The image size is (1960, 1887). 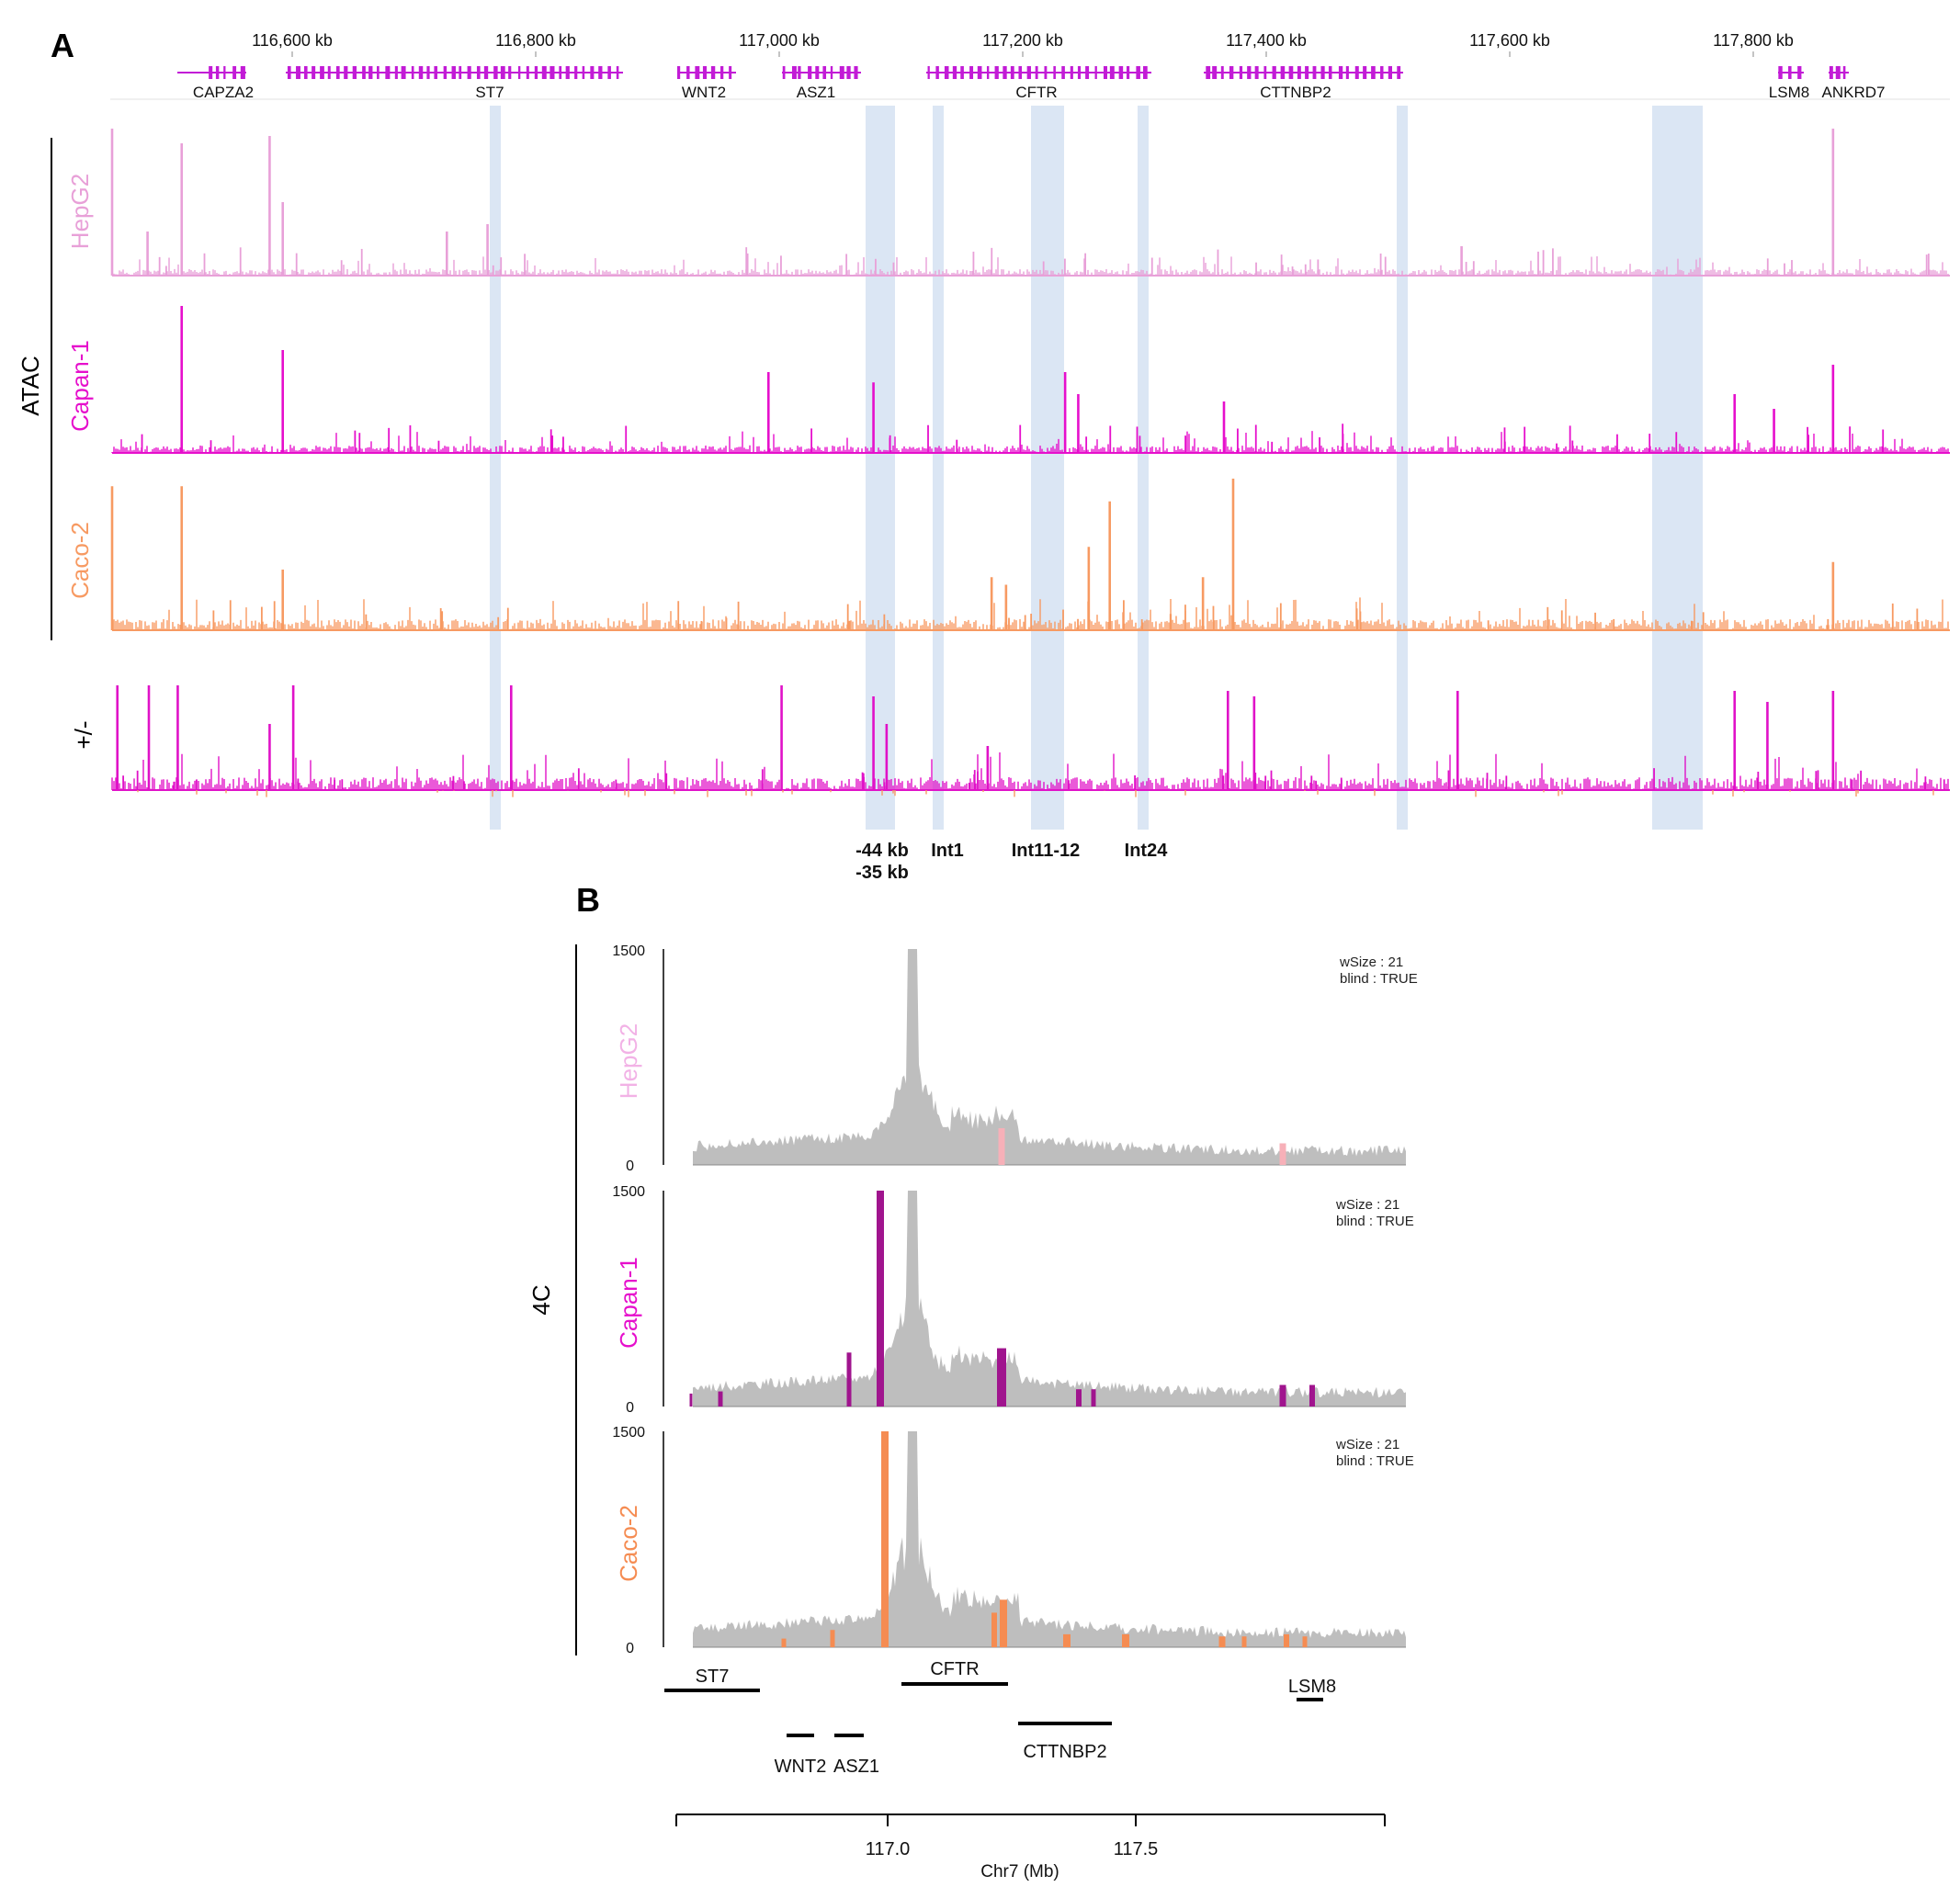 I want to click on 4c-contact-profile, so click(x=1049, y=1057).